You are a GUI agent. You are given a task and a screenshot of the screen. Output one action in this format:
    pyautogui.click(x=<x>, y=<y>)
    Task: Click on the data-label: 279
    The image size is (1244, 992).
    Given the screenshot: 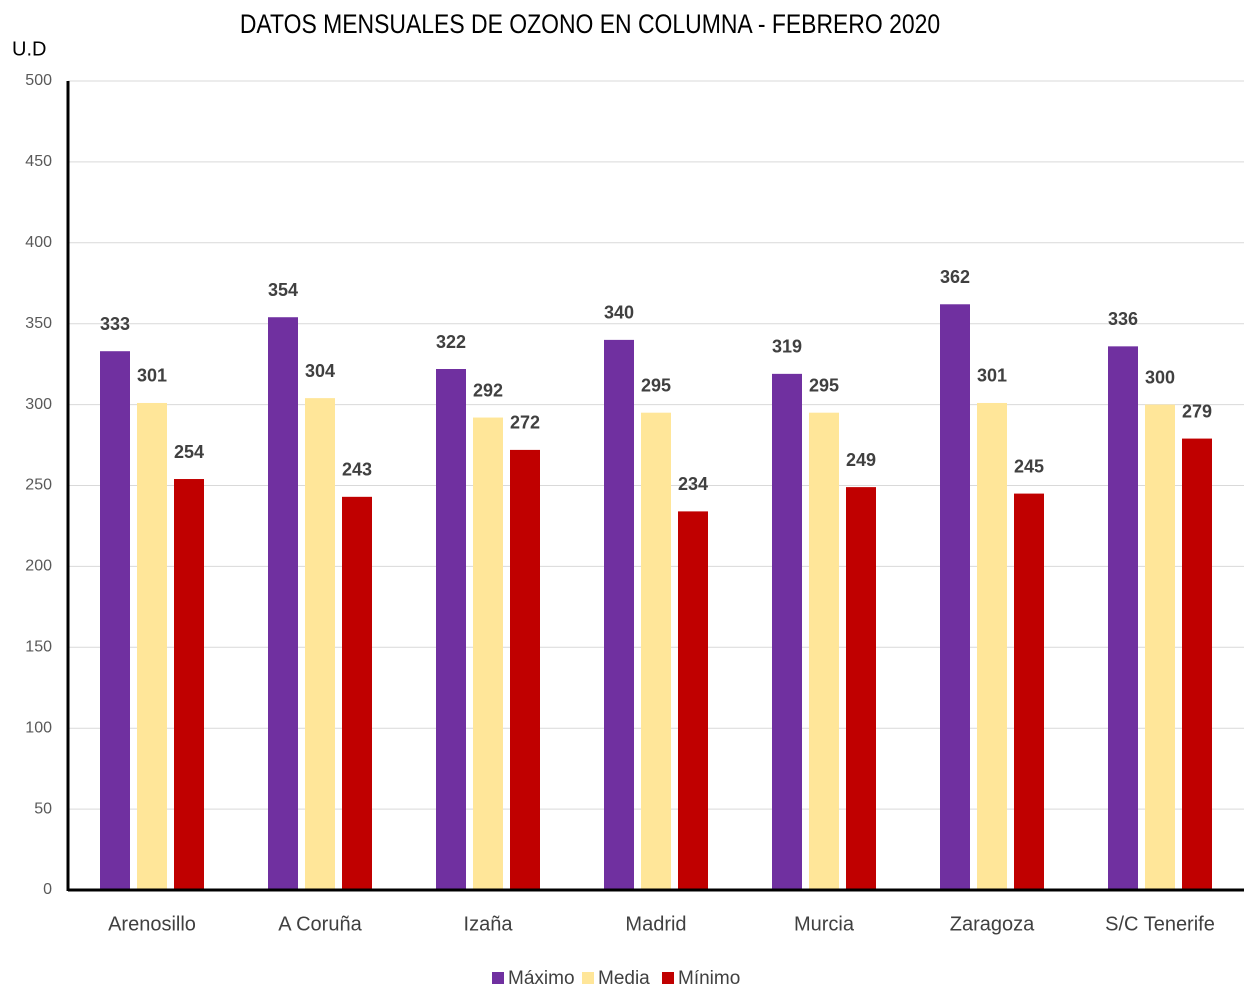 What is the action you would take?
    pyautogui.click(x=1197, y=411)
    